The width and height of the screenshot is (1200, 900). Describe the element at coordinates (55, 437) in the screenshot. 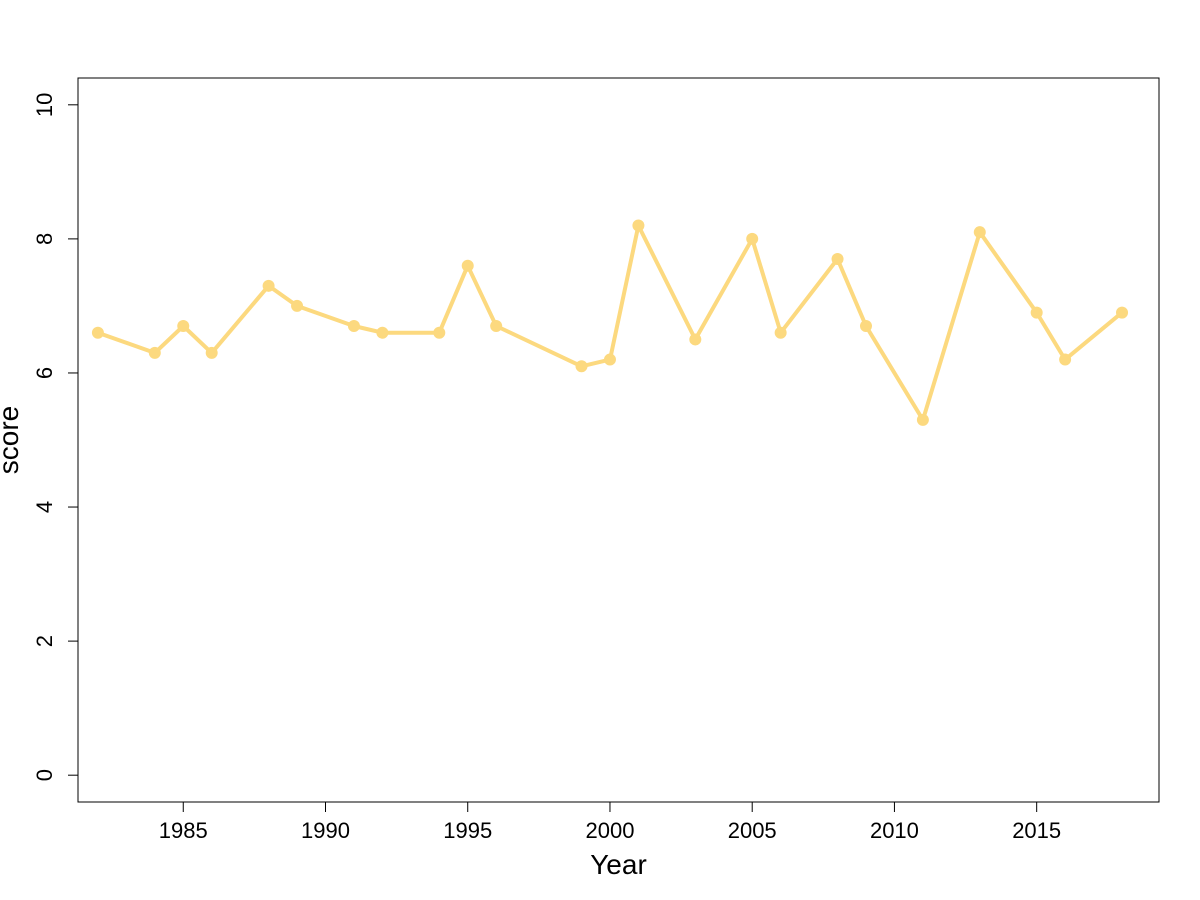

I see `y-axis: 0 2 4 6 8 10` at that location.